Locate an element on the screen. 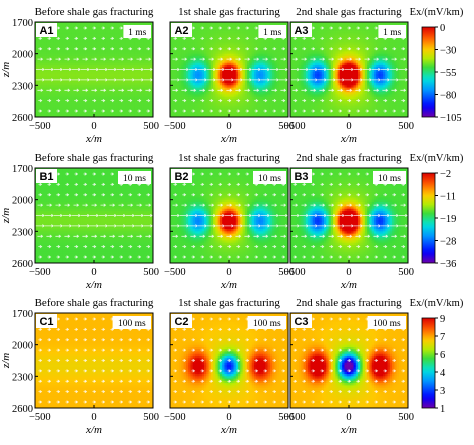 The image size is (474, 445). time-label: 1 ms is located at coordinates (137, 33).